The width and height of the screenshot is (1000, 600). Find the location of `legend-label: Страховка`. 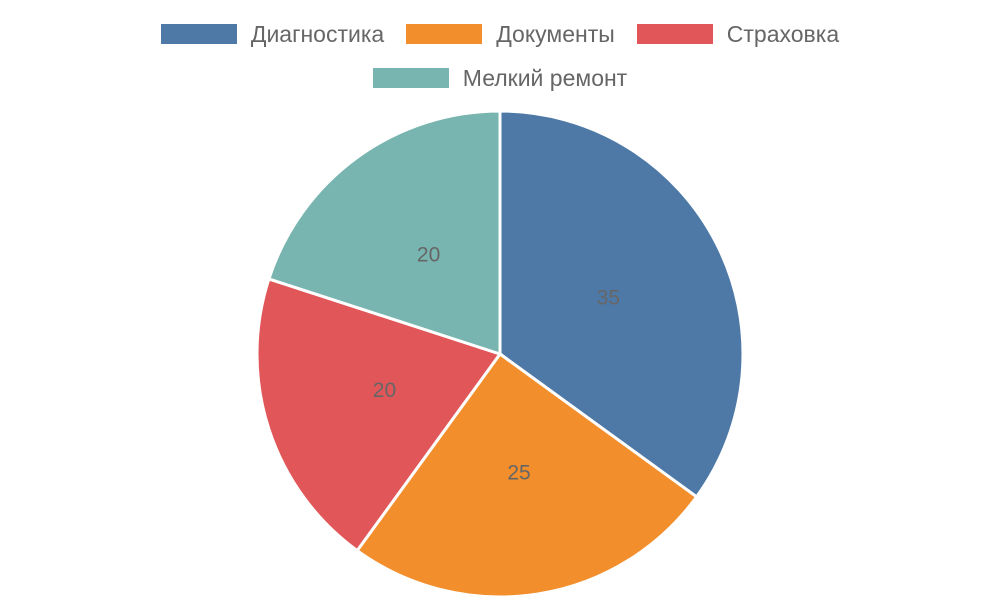

legend-label: Страховка is located at coordinates (783, 33).